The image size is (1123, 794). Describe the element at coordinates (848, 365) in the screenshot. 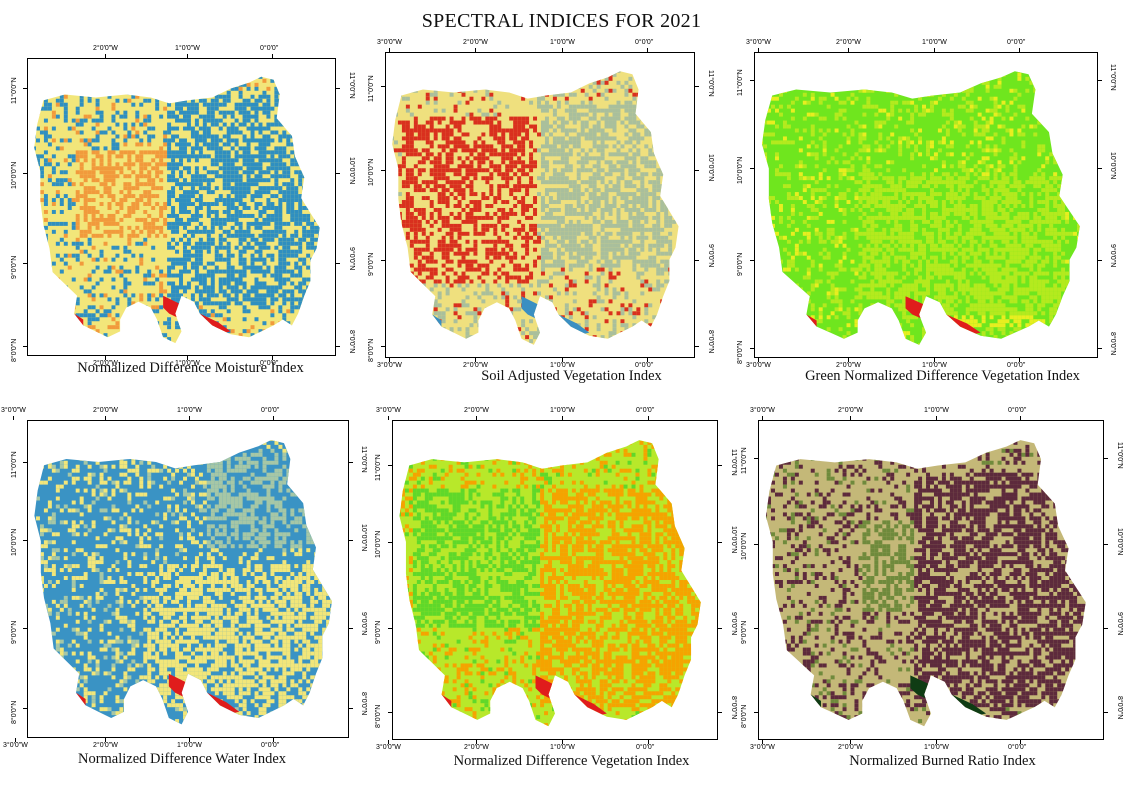

I see `longitude-label-bottom: 2°0'0"W` at that location.